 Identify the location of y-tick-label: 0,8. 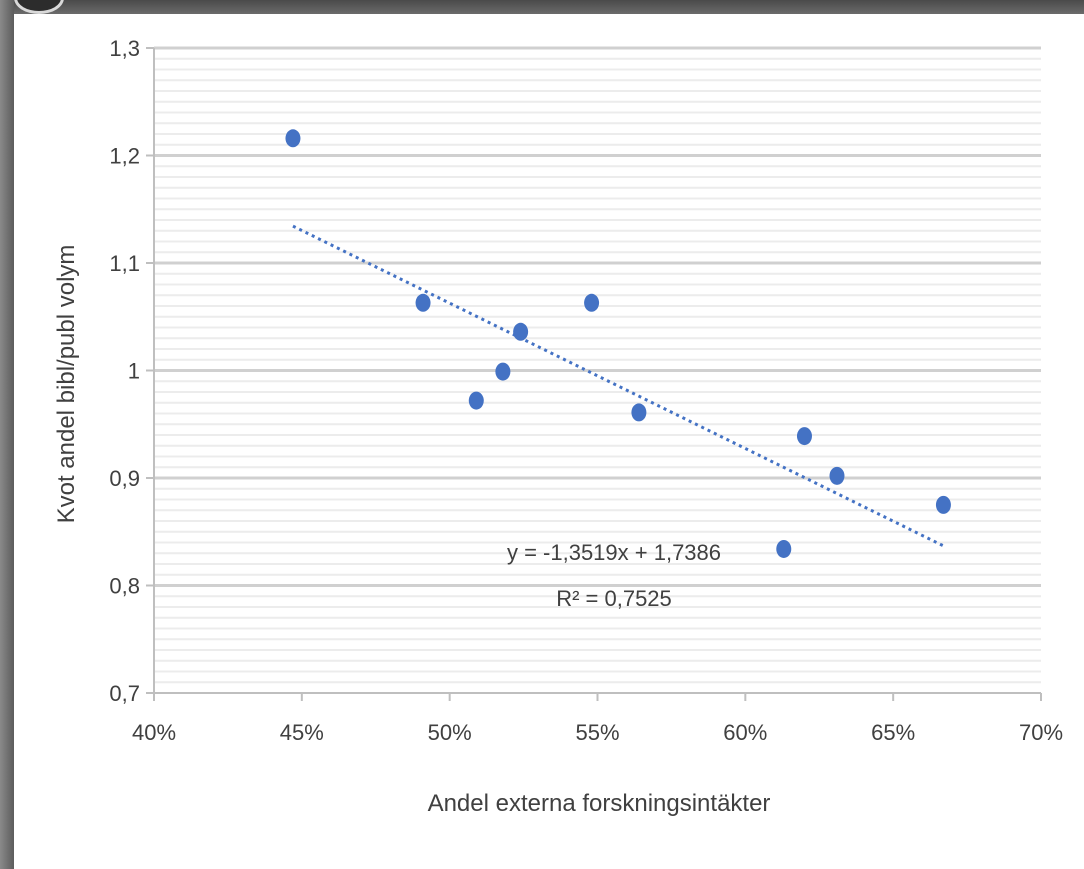
(124, 586).